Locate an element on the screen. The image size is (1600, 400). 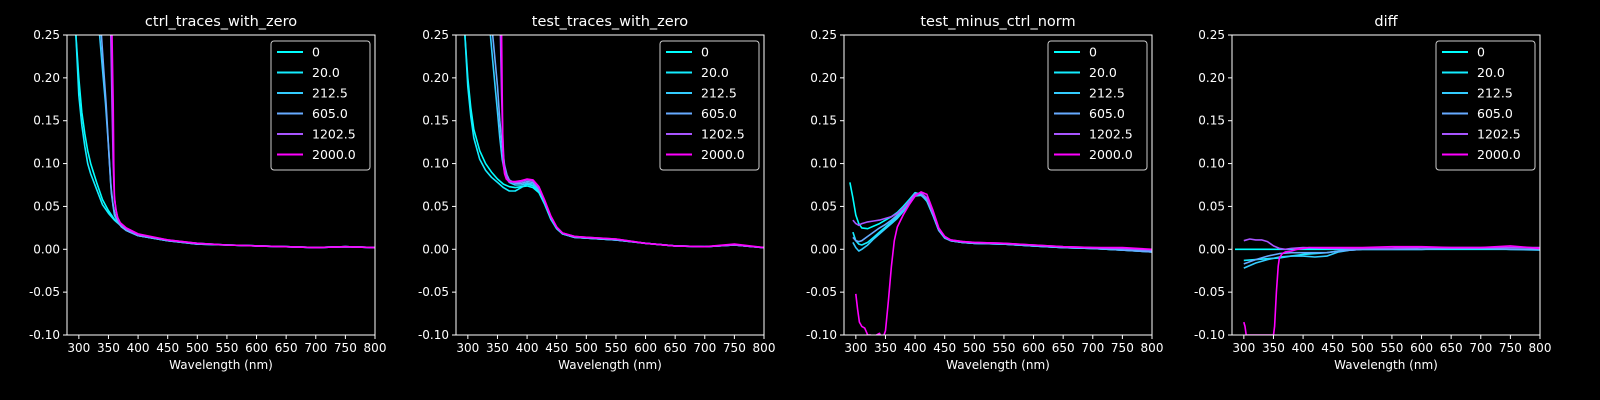
chart-title: ctrl_traces_with_zero is located at coordinates (221, 22).